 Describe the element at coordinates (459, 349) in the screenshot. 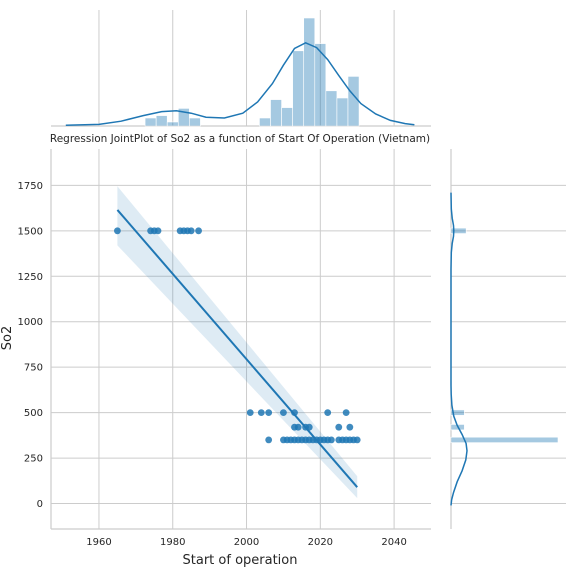

I see `y-kde-curve` at that location.